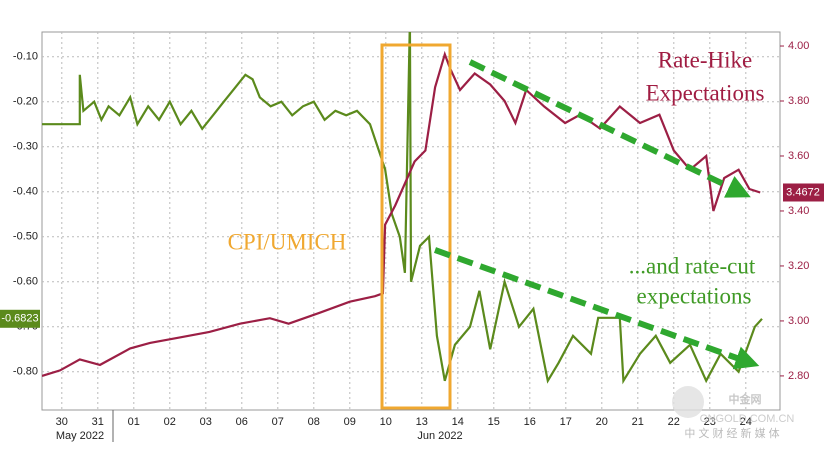  I want to click on x-group-label: Jun 2022, so click(439, 436).